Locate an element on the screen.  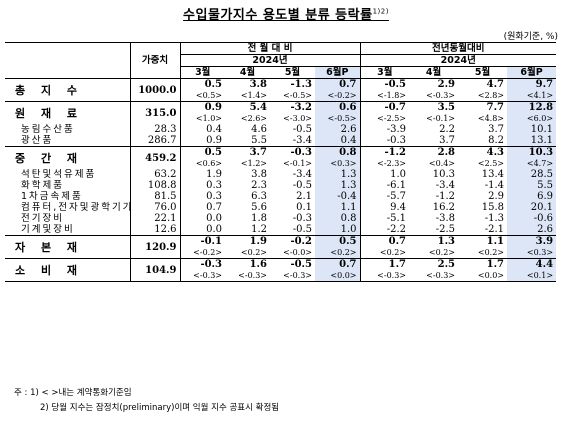
row-weight: 120.9 is located at coordinates (154, 247).